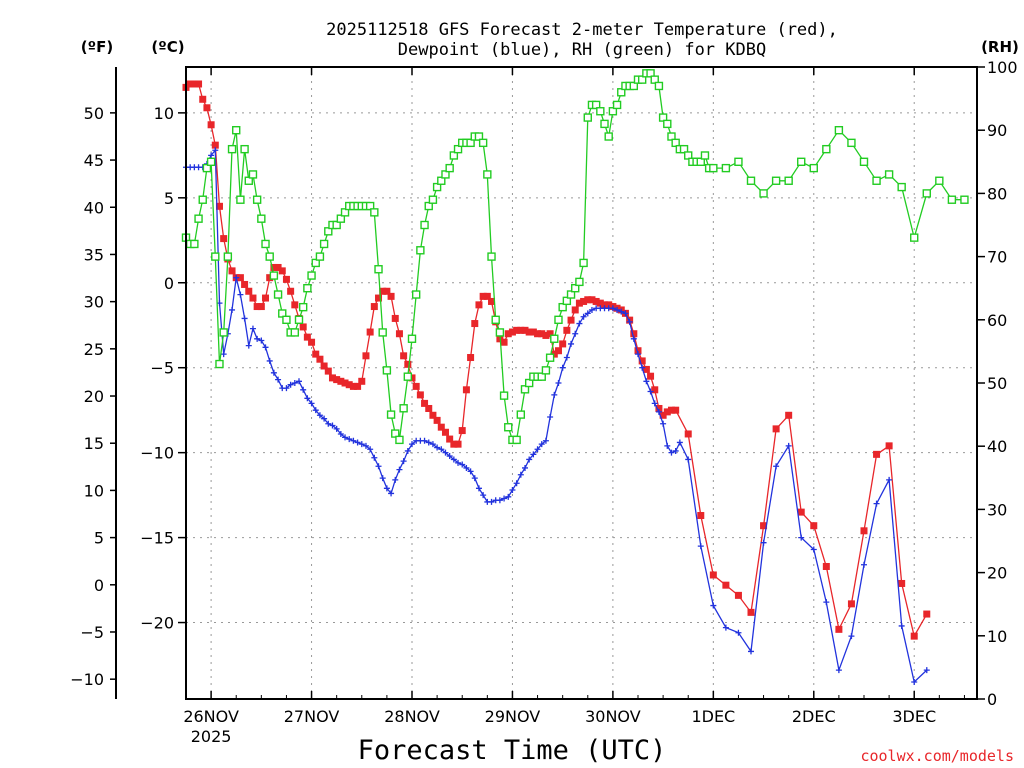  What do you see at coordinates (997, 257) in the screenshot?
I see `rh-tick-label: 70` at bounding box center [997, 257].